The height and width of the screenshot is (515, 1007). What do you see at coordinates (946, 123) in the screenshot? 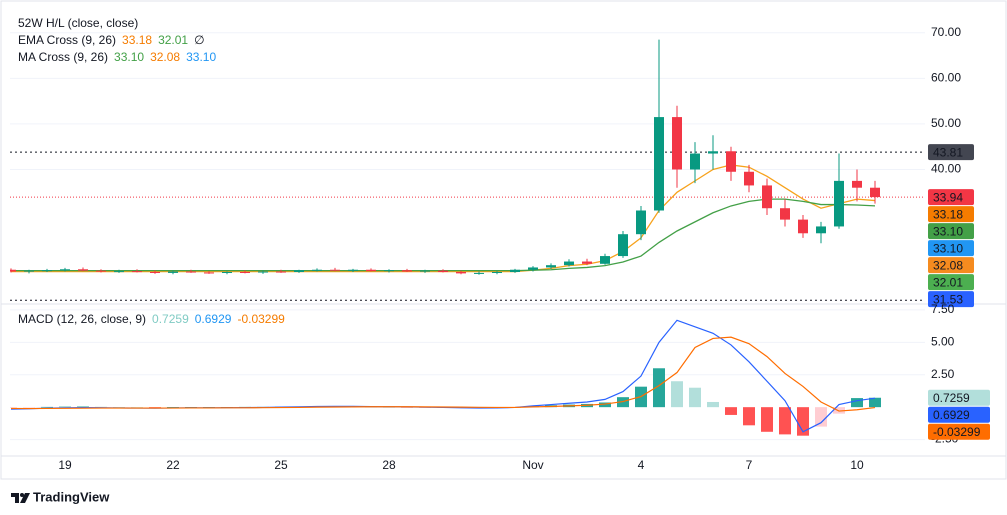
I see `y-tick-label: 50.00` at bounding box center [946, 123].